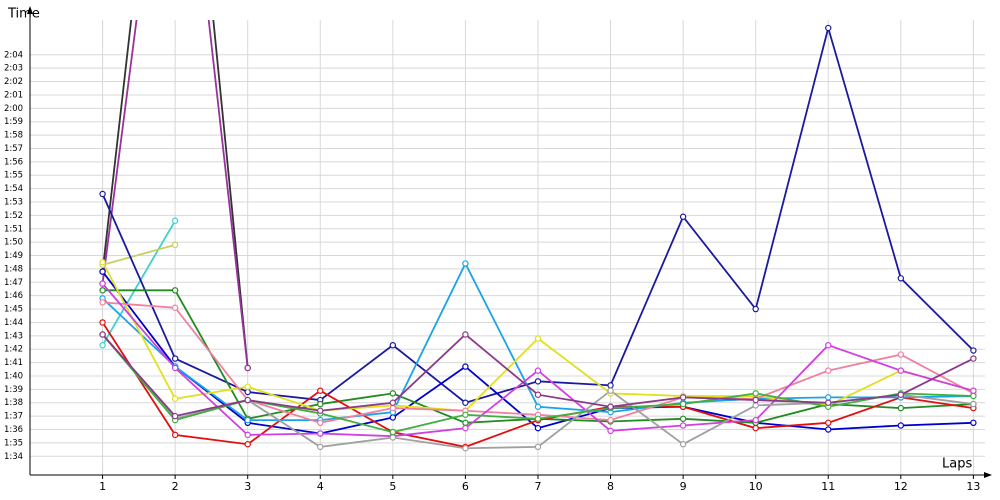 This screenshot has height=500, width=1000. Describe the element at coordinates (973, 486) in the screenshot. I see `x-tick-label: 13` at that location.